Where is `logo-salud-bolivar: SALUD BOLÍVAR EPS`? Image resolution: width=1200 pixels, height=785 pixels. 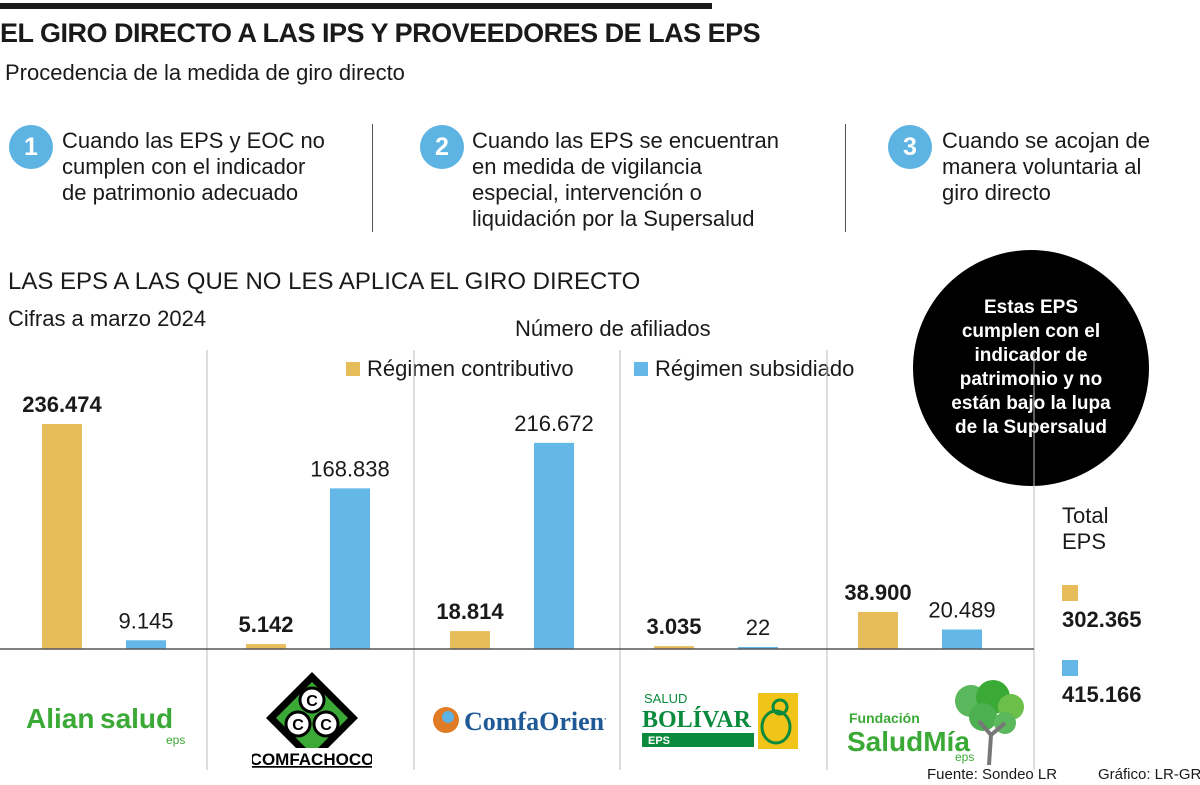 logo-salud-bolivar: SALUD BOLÍVAR EPS is located at coordinates (719, 720).